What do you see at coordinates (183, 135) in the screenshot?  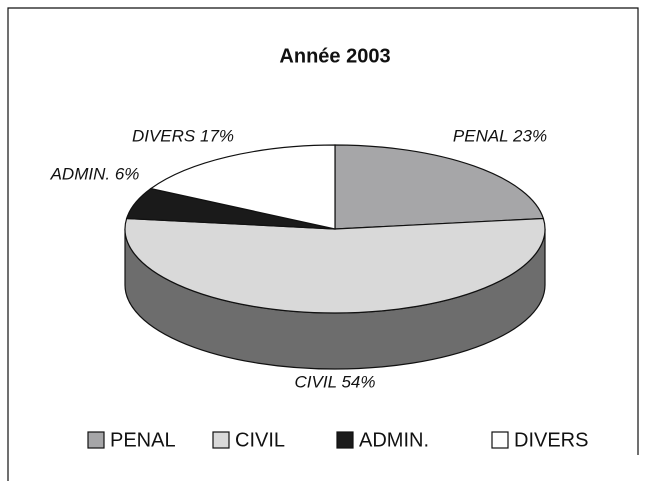 I see `data-label: DIVERS 17%` at bounding box center [183, 135].